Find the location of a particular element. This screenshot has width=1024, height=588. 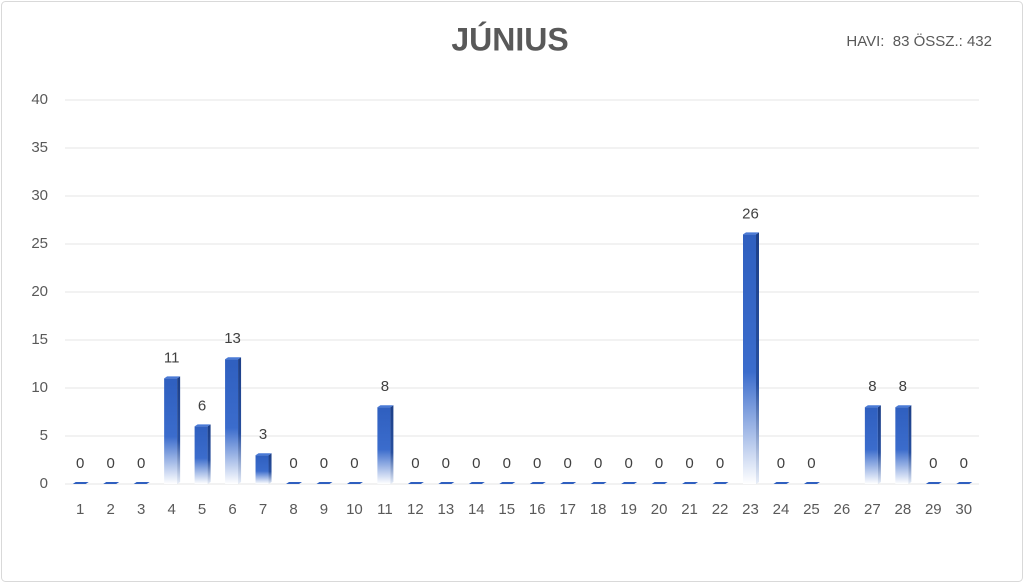

y-tick-label: 25 is located at coordinates (39, 243).